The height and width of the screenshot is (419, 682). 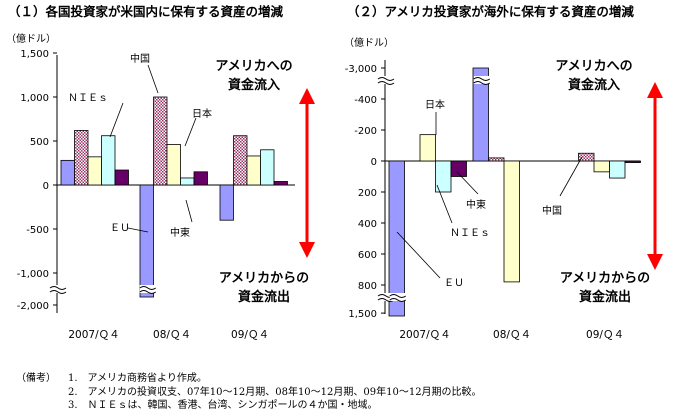 I want to click on left-y-tick-label-0: 1,500, so click(x=34, y=54).